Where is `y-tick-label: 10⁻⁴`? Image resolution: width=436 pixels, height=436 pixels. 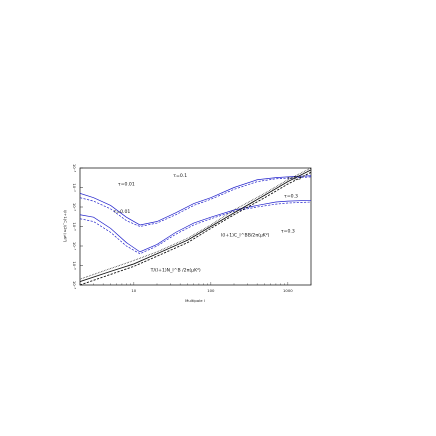
y-tick-label: 10⁻⁴ is located at coordinates (74, 187).